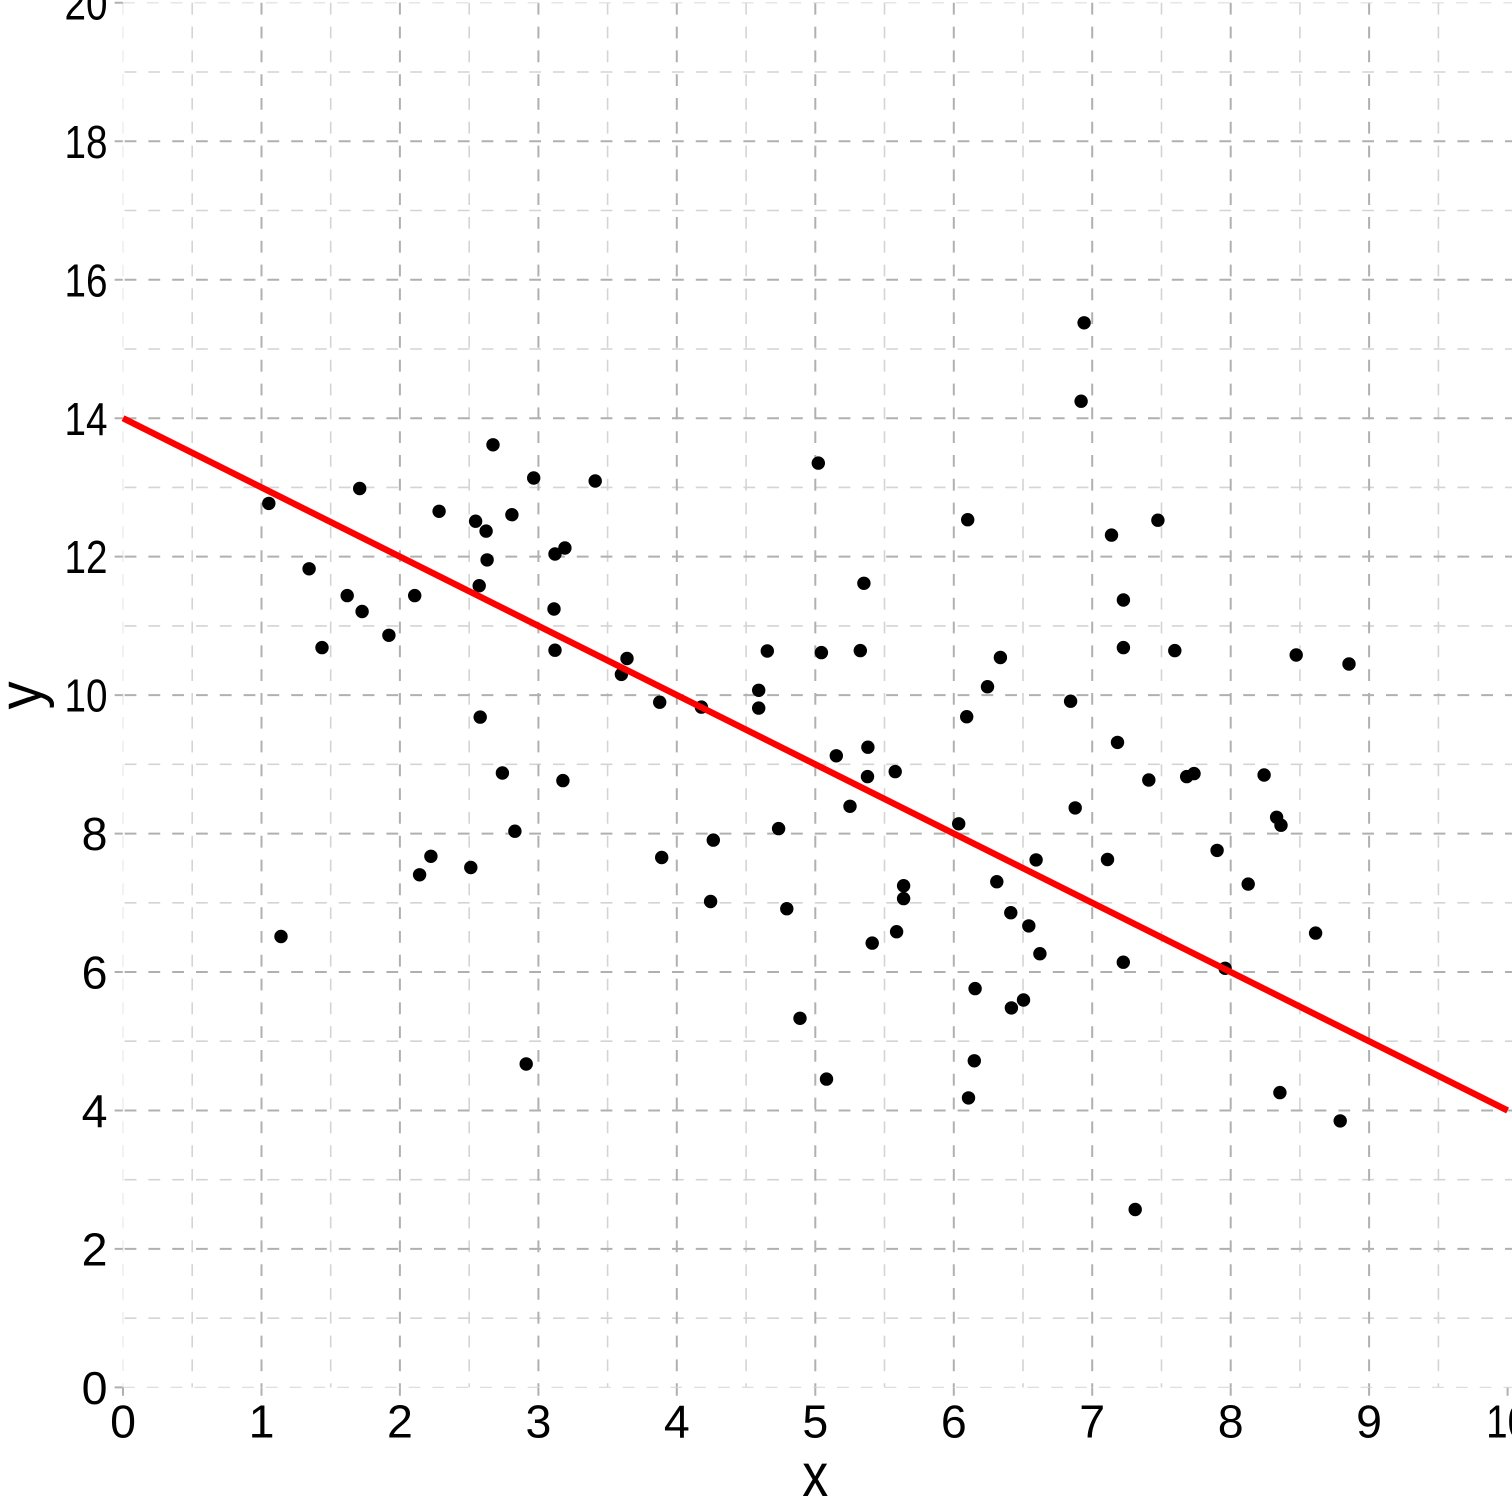 This screenshot has height=1512, width=1512. I want to click on svg-text: 16, so click(86, 280).